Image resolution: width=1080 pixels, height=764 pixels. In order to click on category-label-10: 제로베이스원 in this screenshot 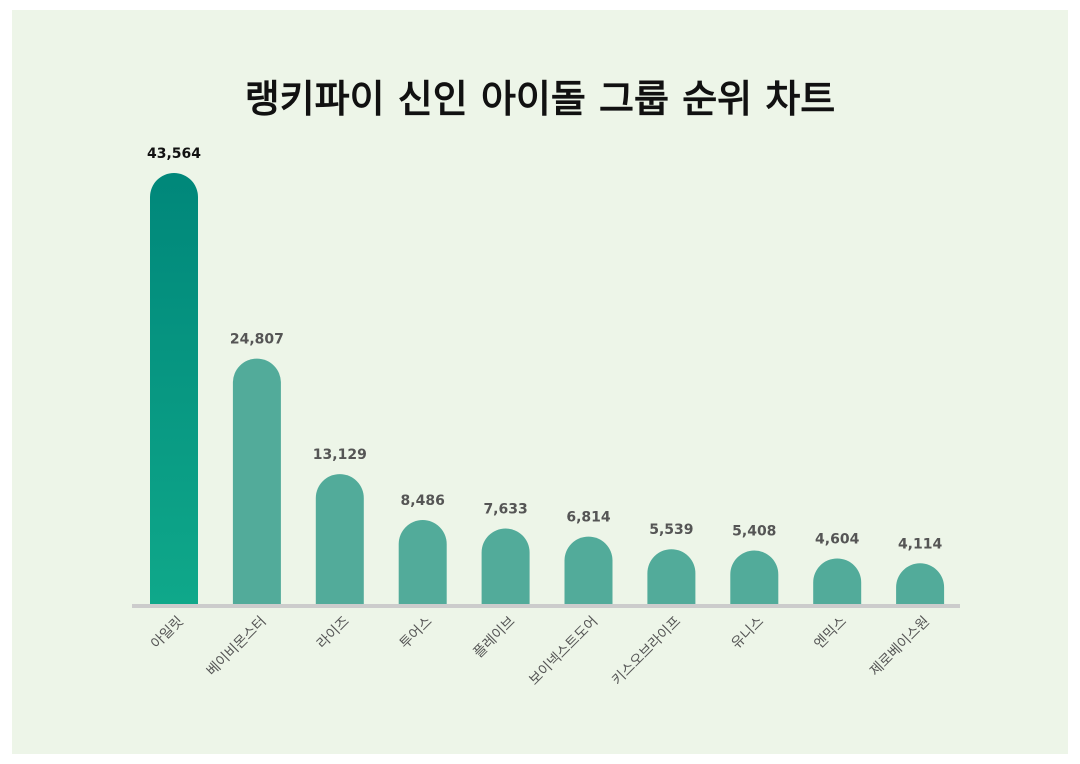, I will do `click(900, 647)`.